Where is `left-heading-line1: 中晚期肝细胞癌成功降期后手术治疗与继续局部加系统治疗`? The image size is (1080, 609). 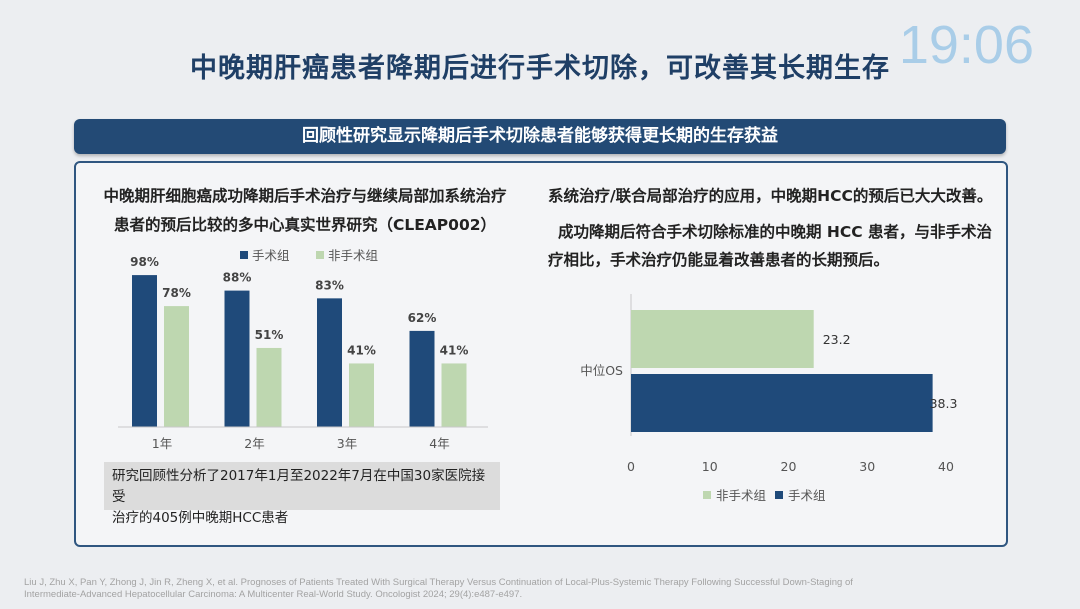
left-heading-line1: 中晚期肝细胞癌成功降期后手术治疗与继续局部加系统治疗 is located at coordinates (305, 196).